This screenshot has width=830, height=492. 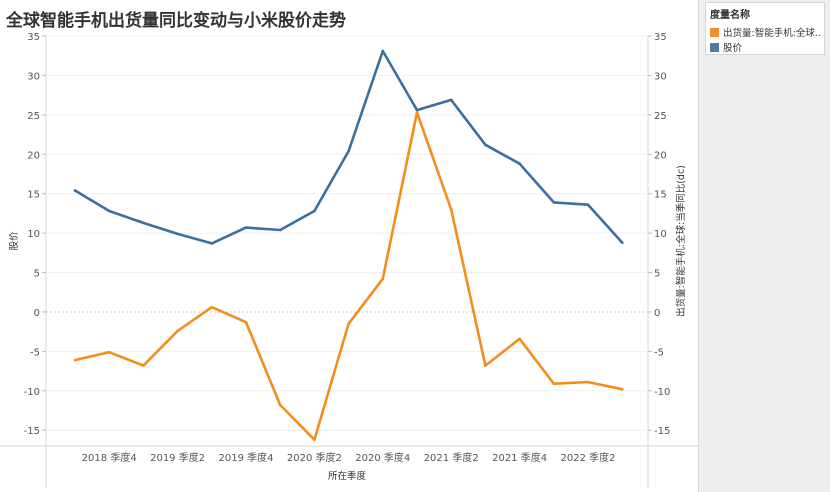 I want to click on y-tick-label-right: 15, so click(x=660, y=195).